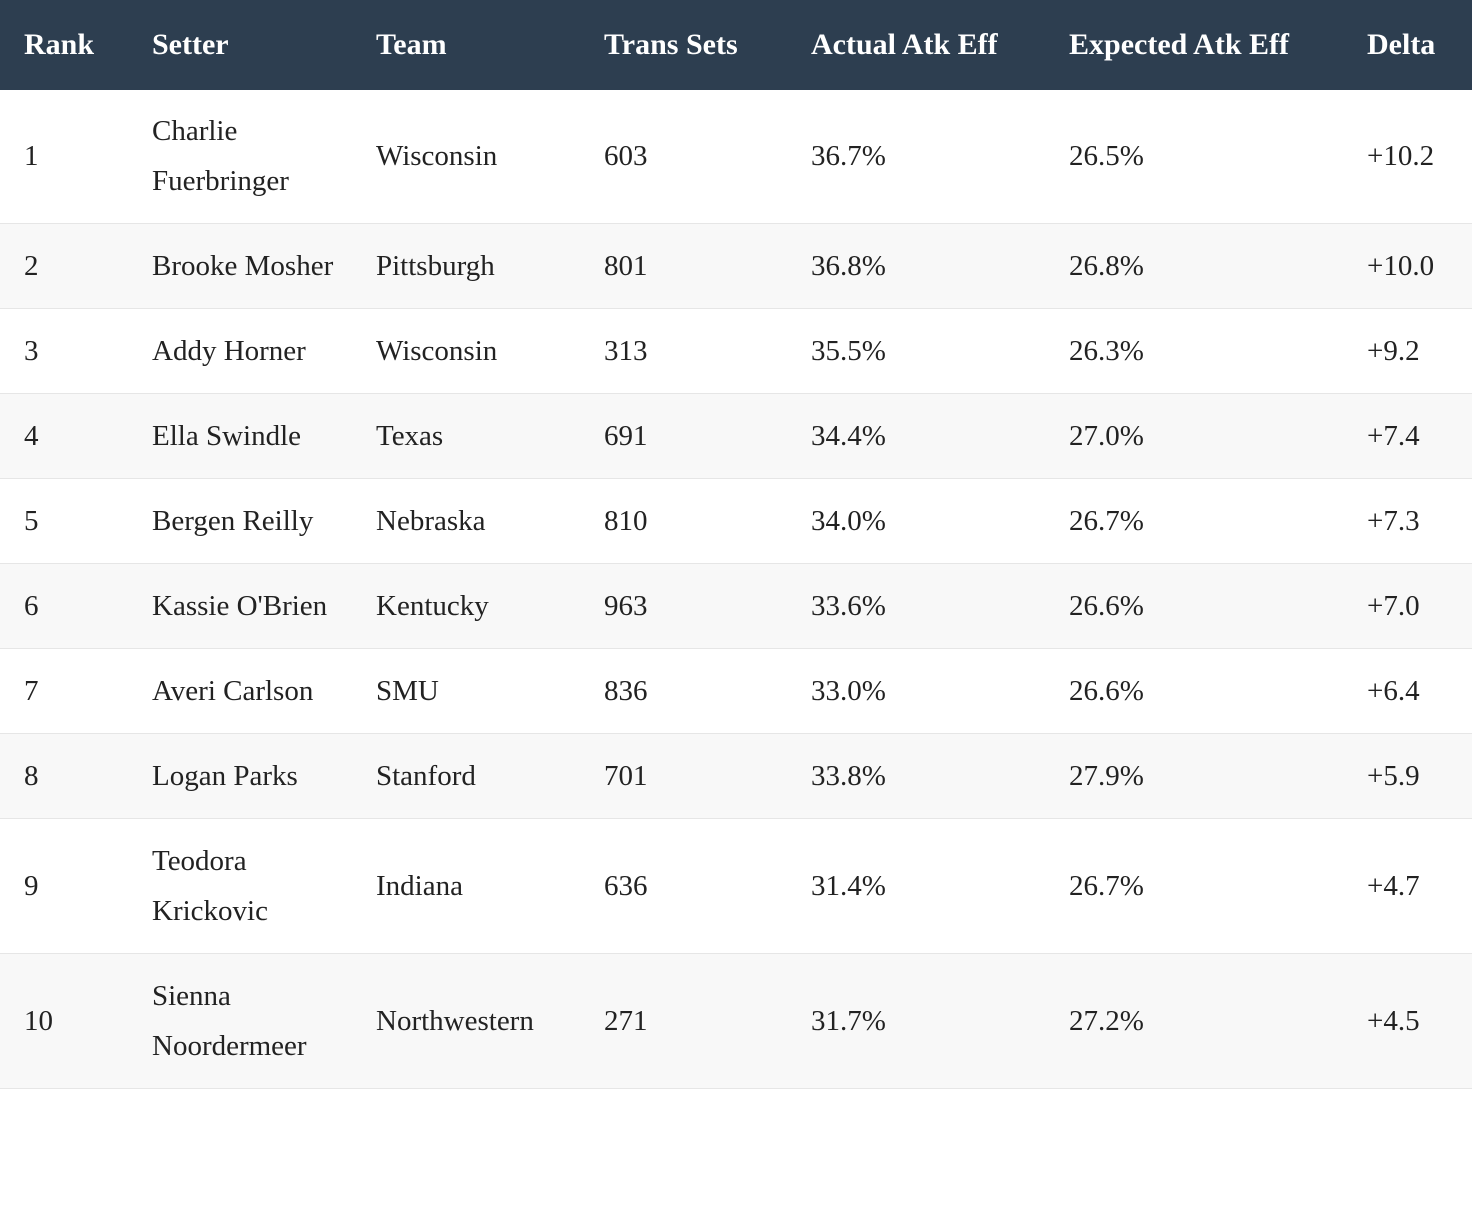  Describe the element at coordinates (1179, 44) in the screenshot. I see `column-header: Expected Atk Eff` at that location.